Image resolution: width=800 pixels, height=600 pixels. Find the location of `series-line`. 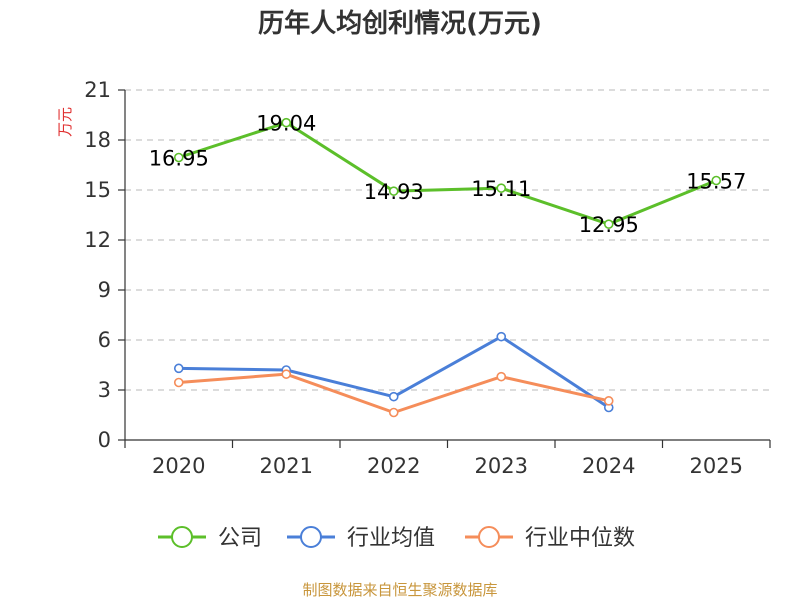

series-line is located at coordinates (447, 173).